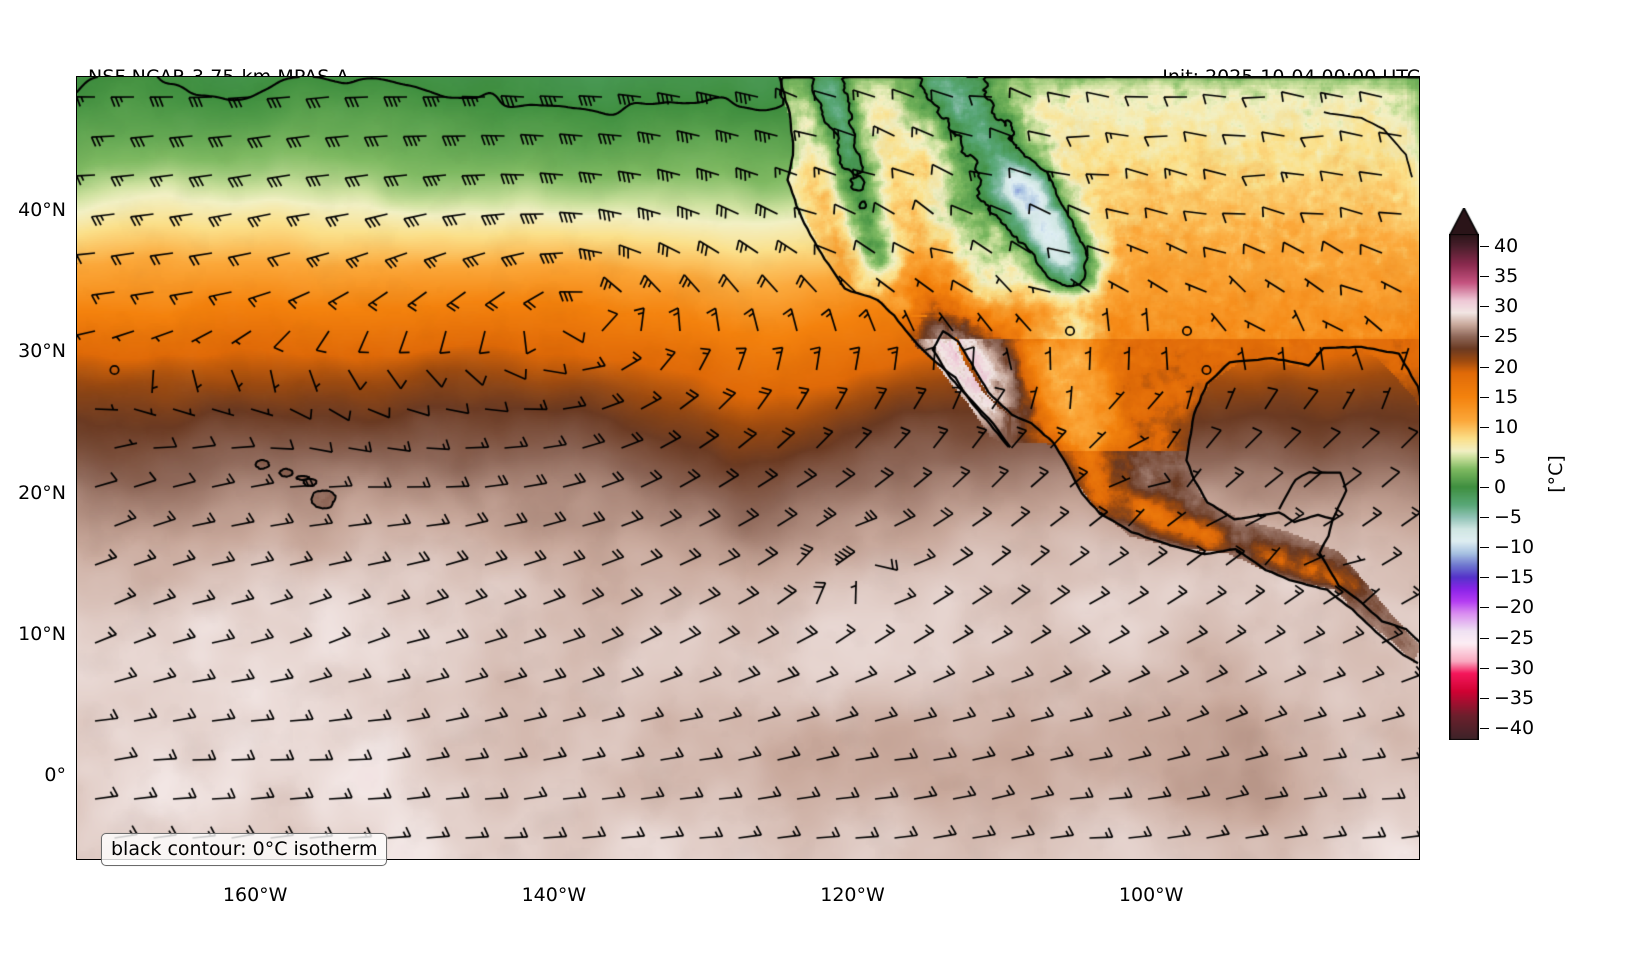 The width and height of the screenshot is (1638, 964). I want to click on xtick-label: 160°W, so click(255, 895).